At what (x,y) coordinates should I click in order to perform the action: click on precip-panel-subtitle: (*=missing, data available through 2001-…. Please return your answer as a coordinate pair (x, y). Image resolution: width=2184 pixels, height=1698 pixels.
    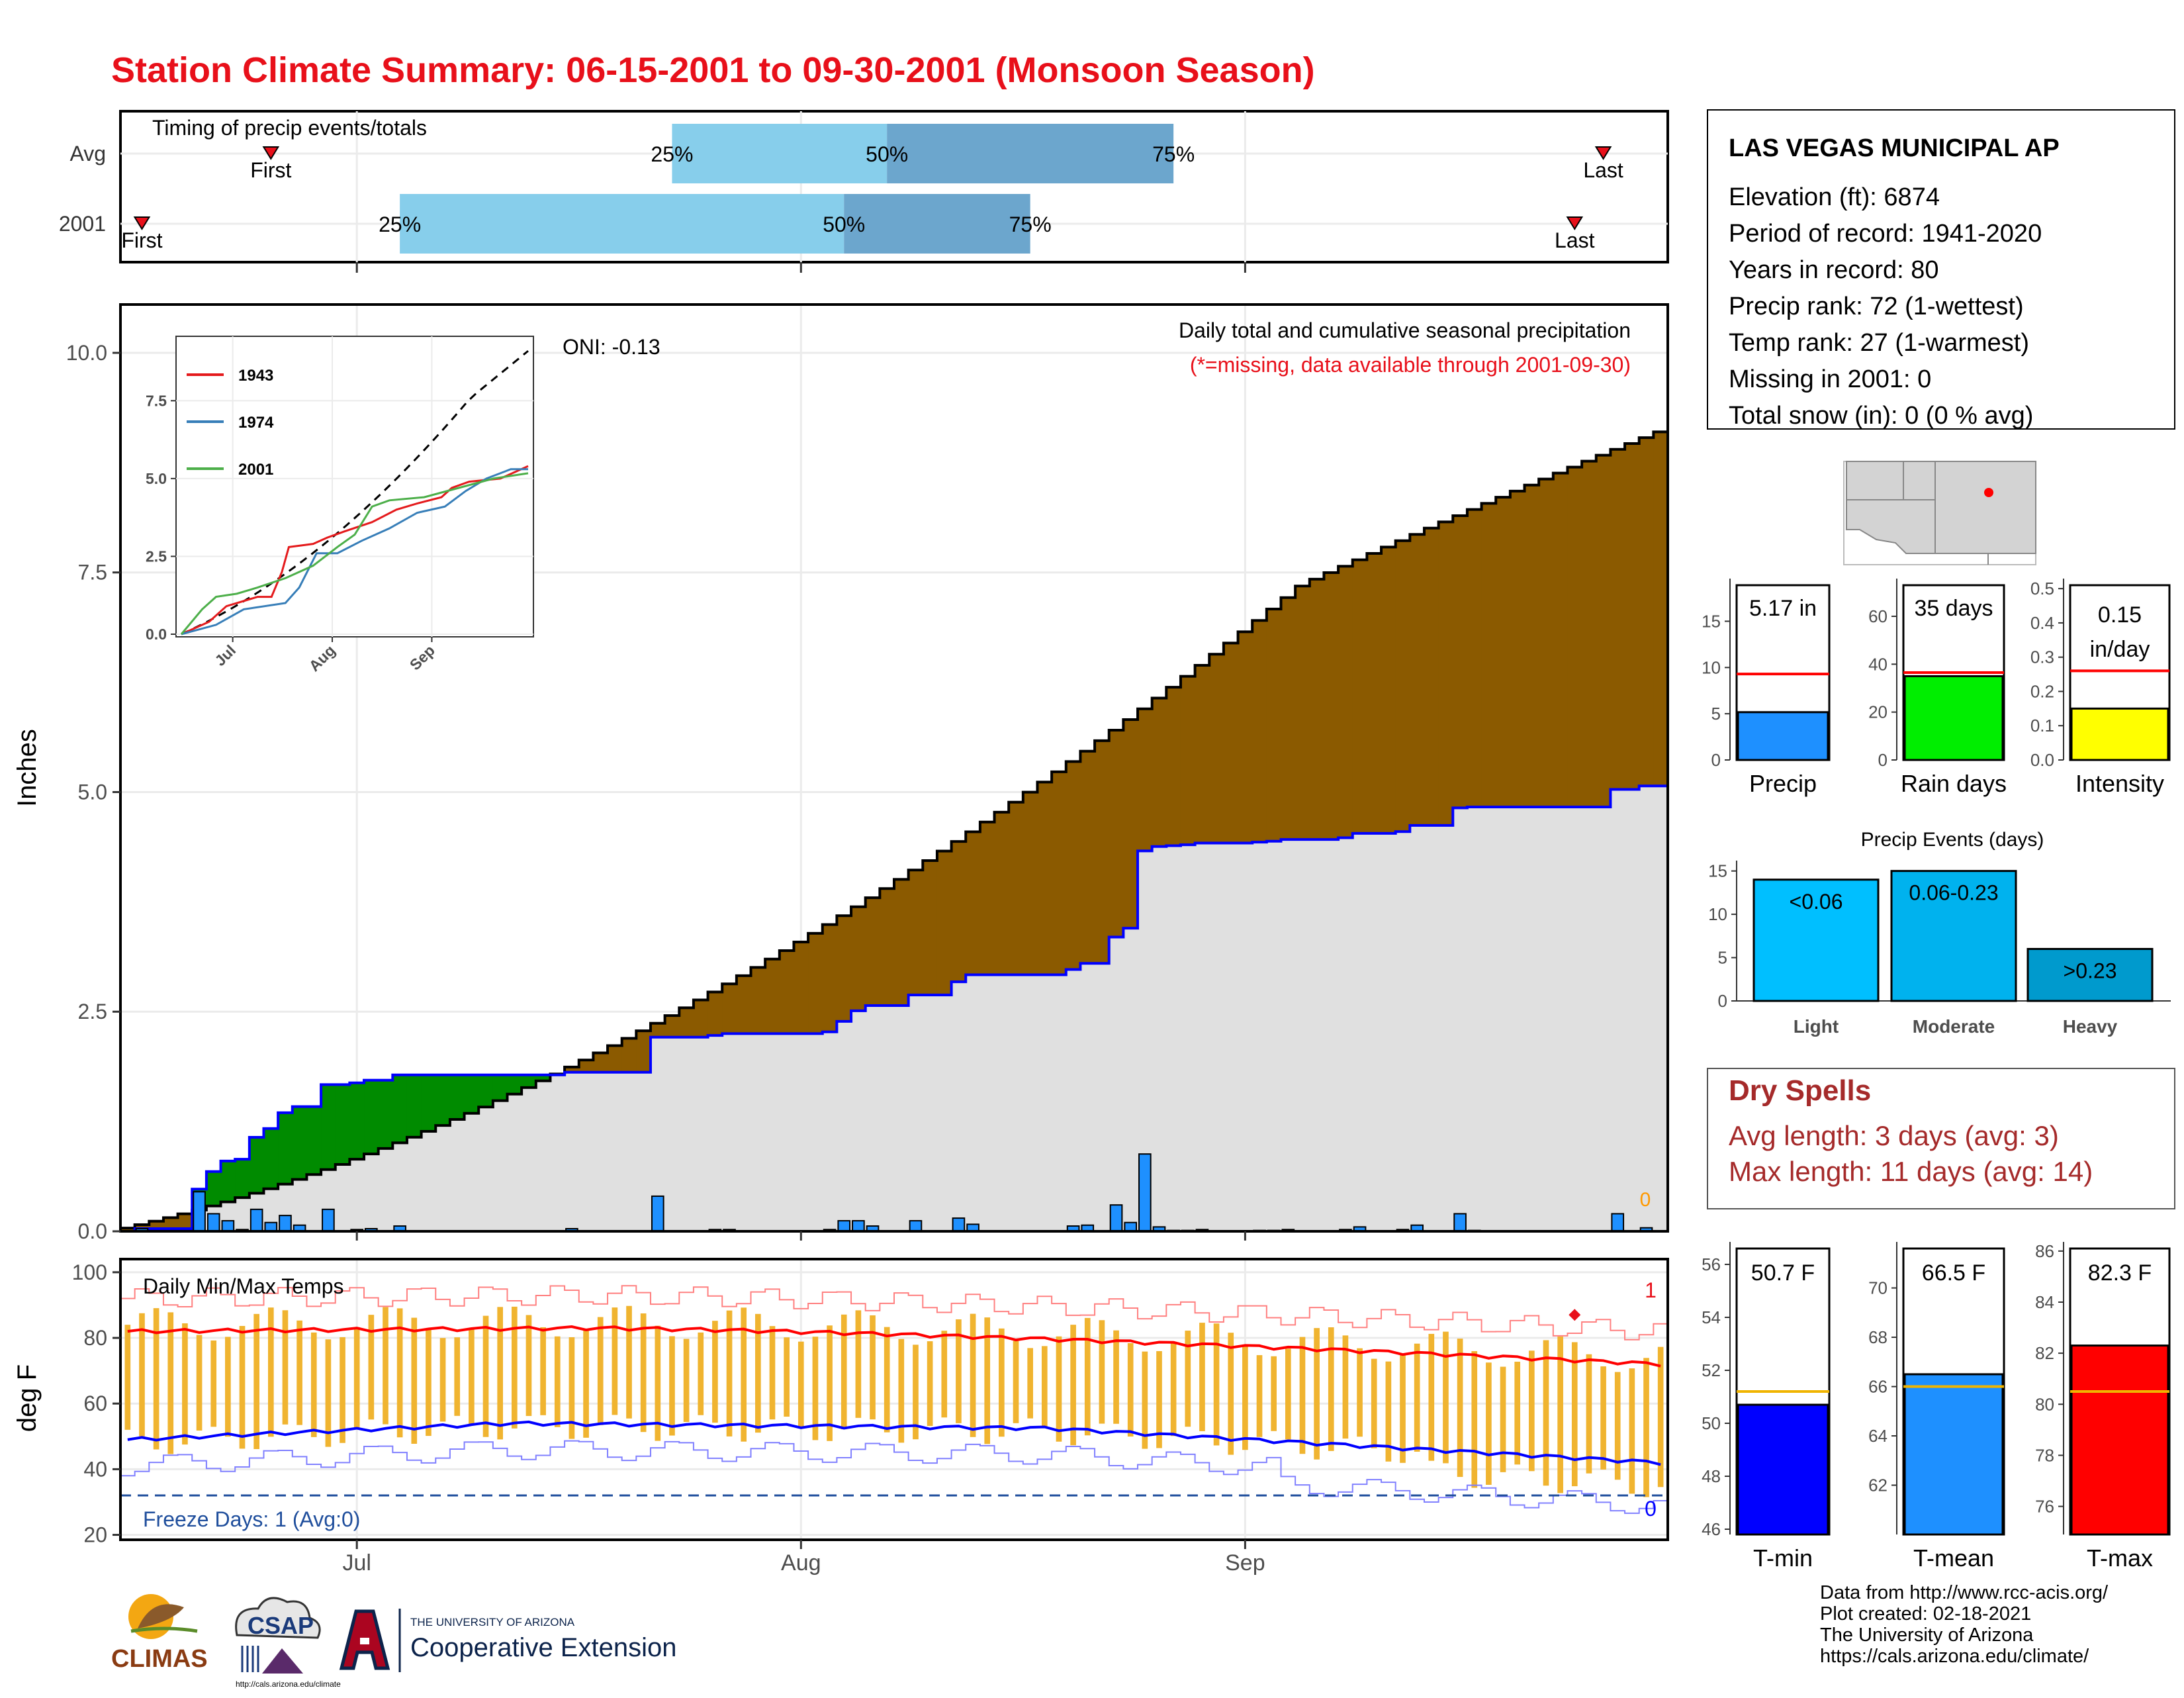
    Looking at the image, I should click on (1410, 365).